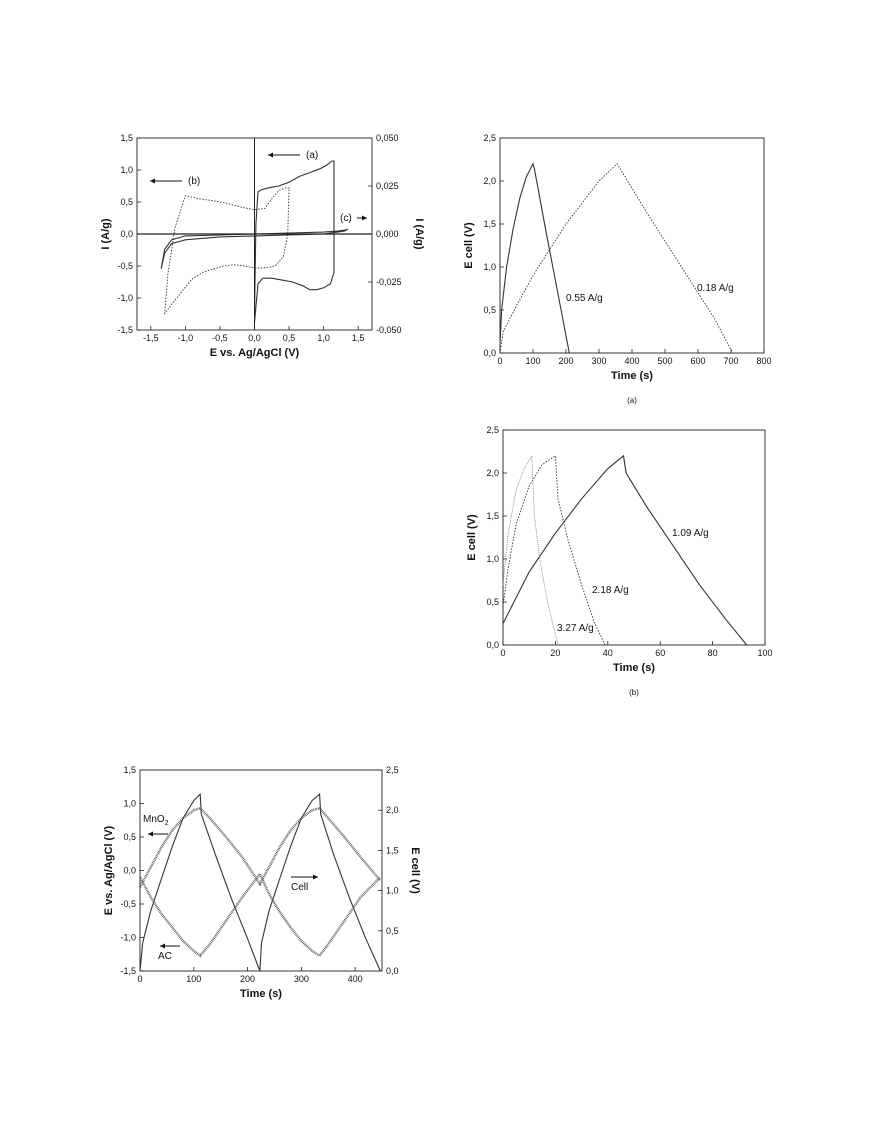 The width and height of the screenshot is (876, 1140). Describe the element at coordinates (255, 353) in the screenshot. I see `x-axis-label: E vs. Ag/AgCl (V)` at that location.